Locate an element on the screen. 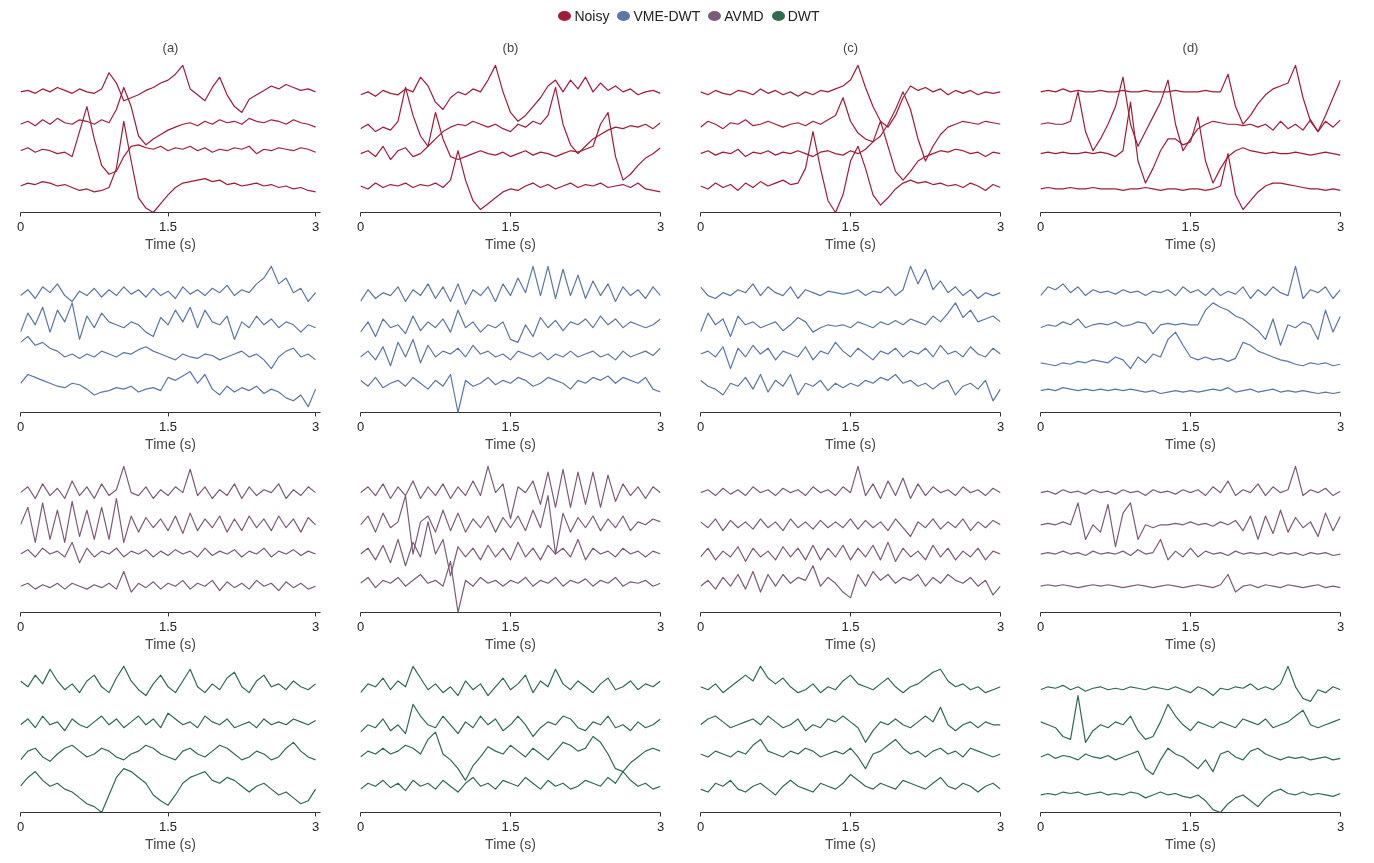  legend-label: Noisy is located at coordinates (592, 16).